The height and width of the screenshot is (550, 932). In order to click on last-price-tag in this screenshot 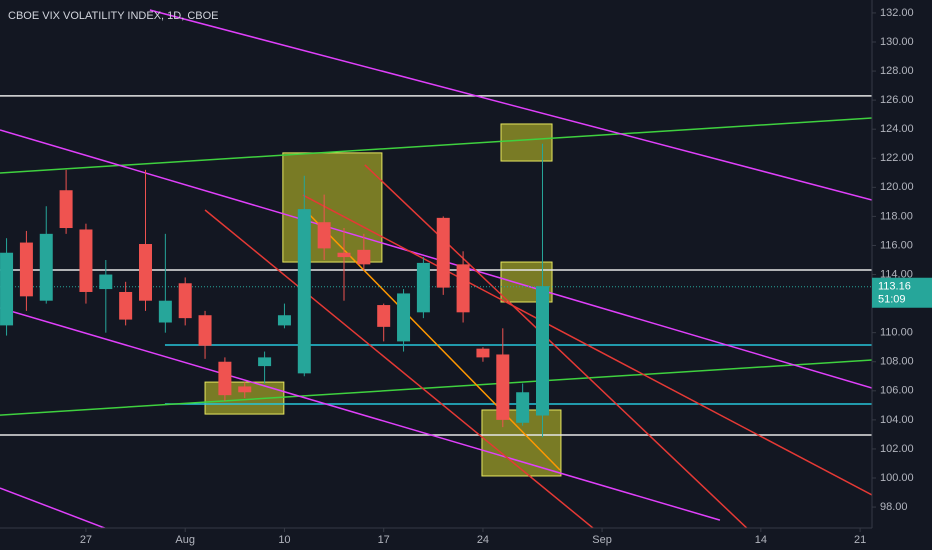, I will do `click(902, 292)`.